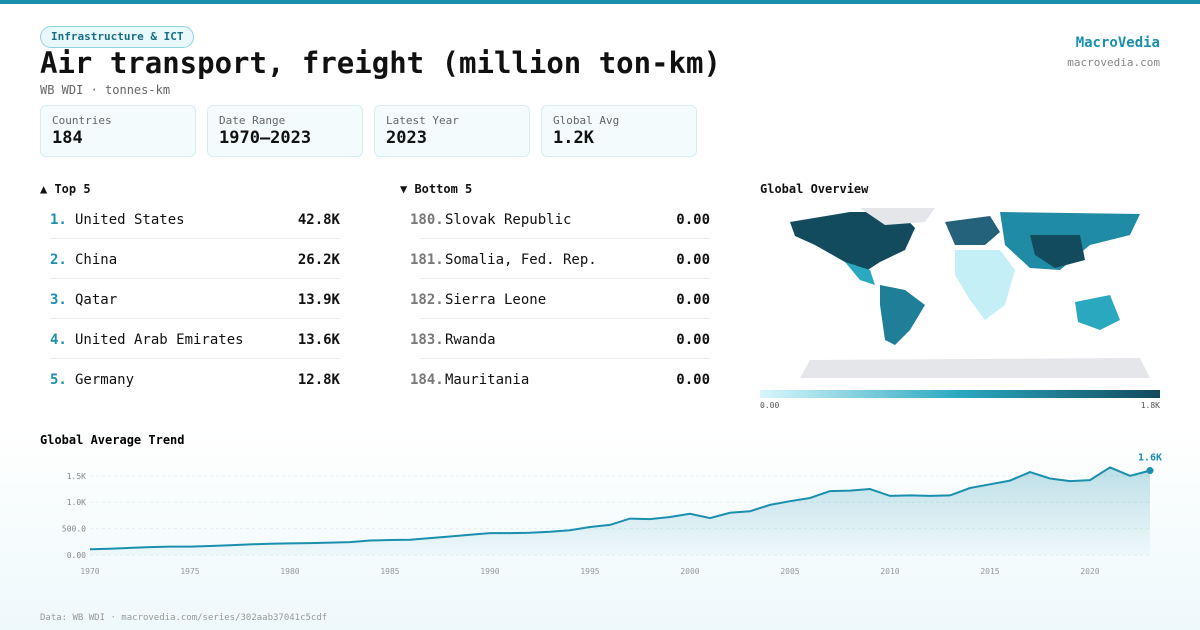  What do you see at coordinates (318, 220) in the screenshot?
I see `value: 42.8K` at bounding box center [318, 220].